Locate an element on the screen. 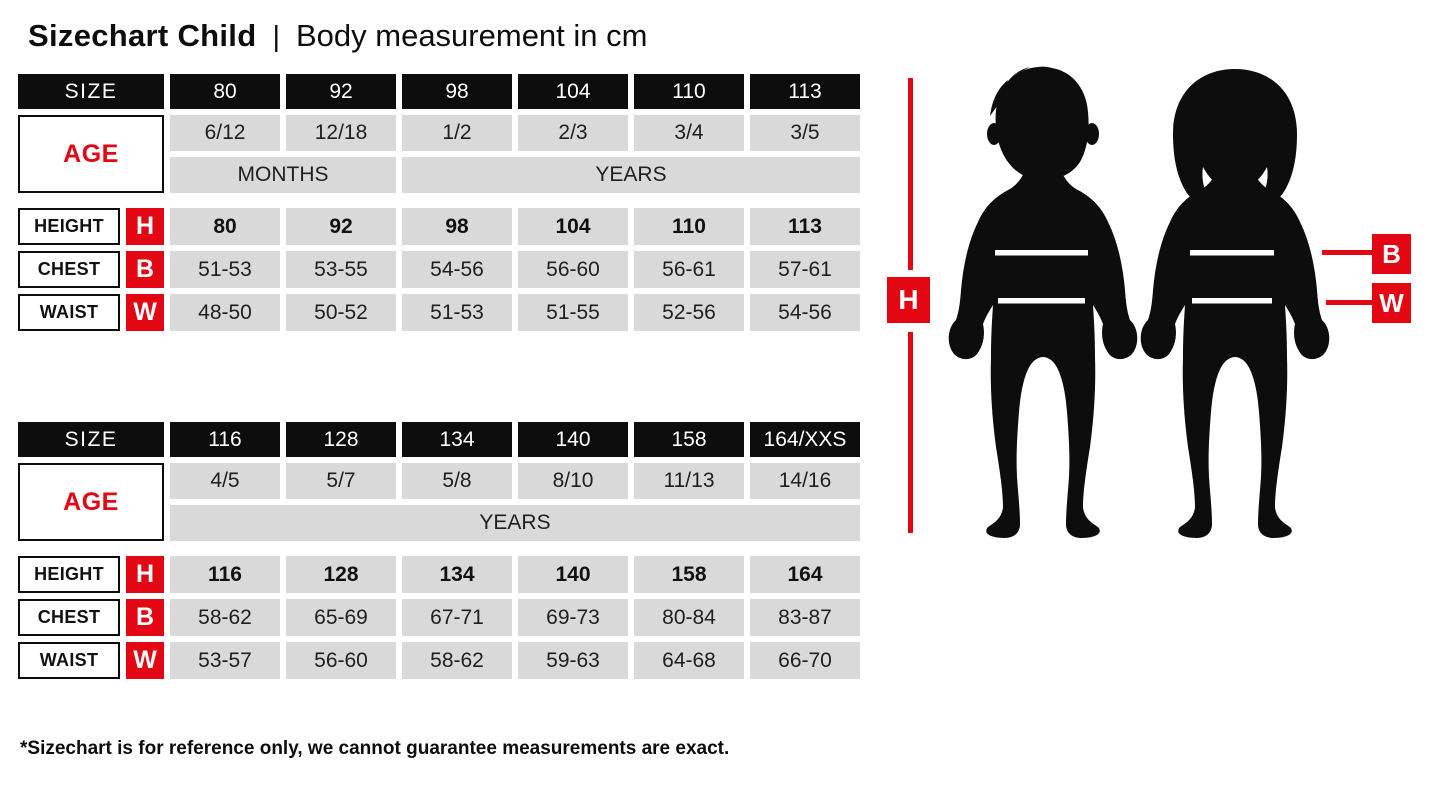  size-value: 134 is located at coordinates (457, 439).